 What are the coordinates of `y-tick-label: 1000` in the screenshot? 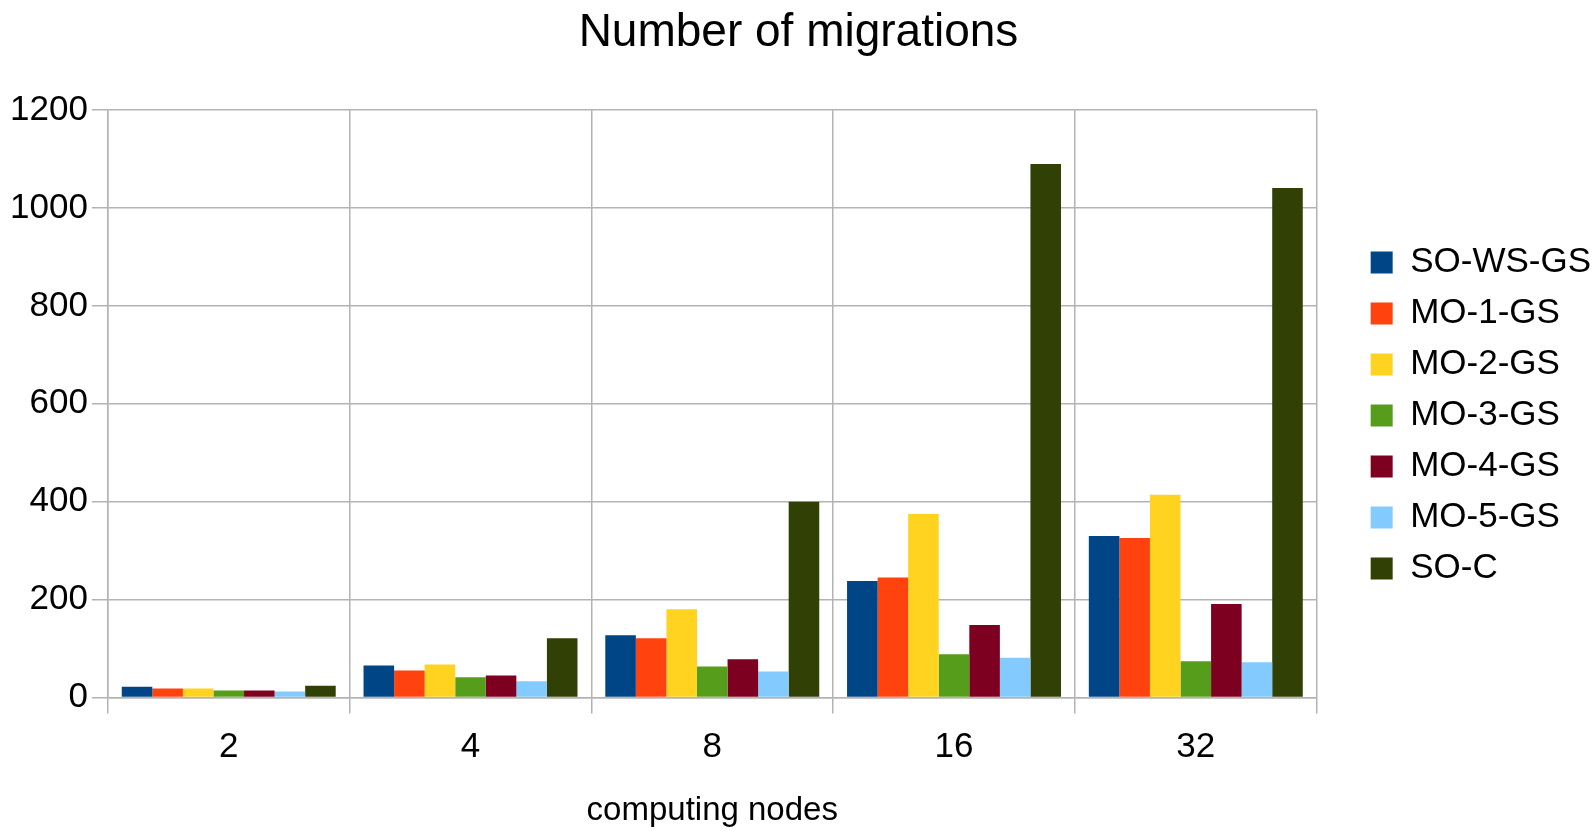 It's located at (48, 205).